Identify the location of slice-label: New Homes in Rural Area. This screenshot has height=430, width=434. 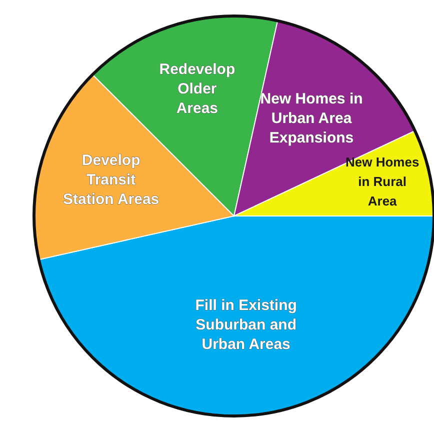
(382, 181).